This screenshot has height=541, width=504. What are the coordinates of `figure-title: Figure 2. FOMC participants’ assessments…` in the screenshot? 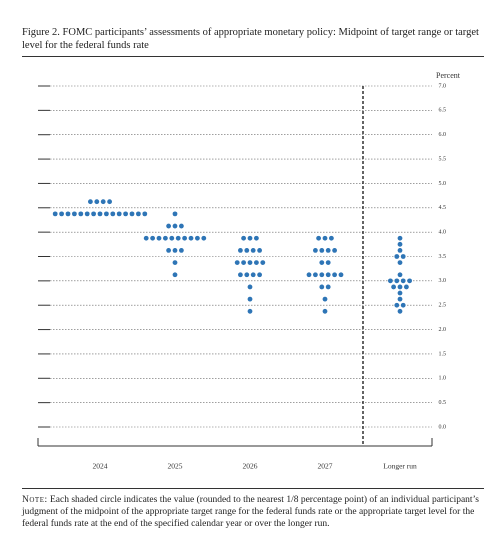 It's located at (250, 39).